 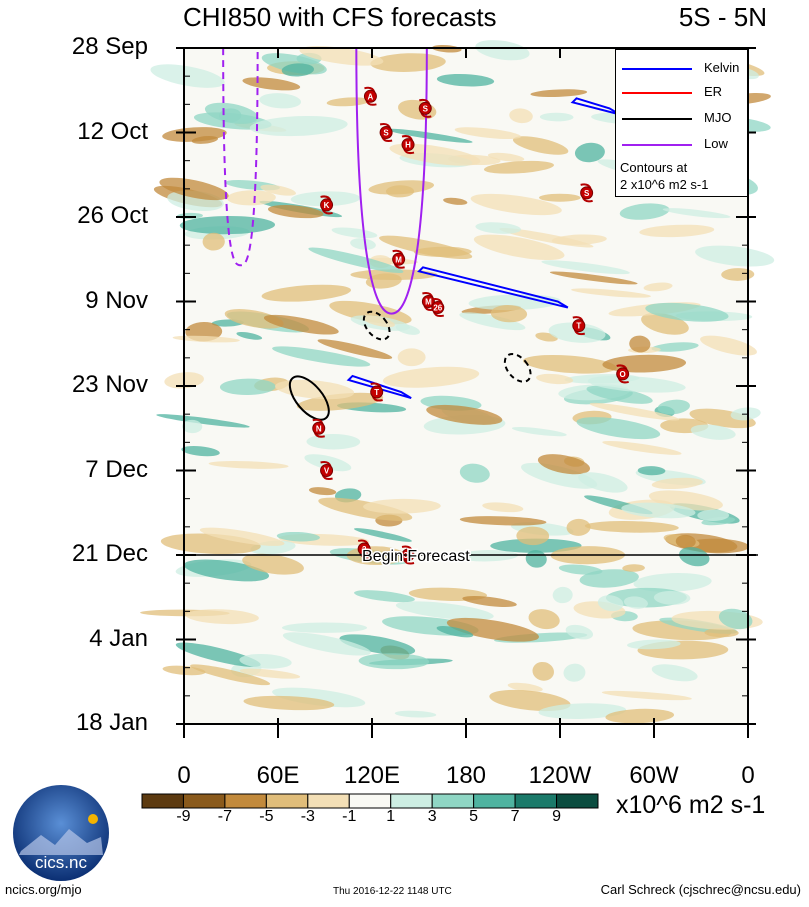 I want to click on logo-circle, so click(x=61, y=833).